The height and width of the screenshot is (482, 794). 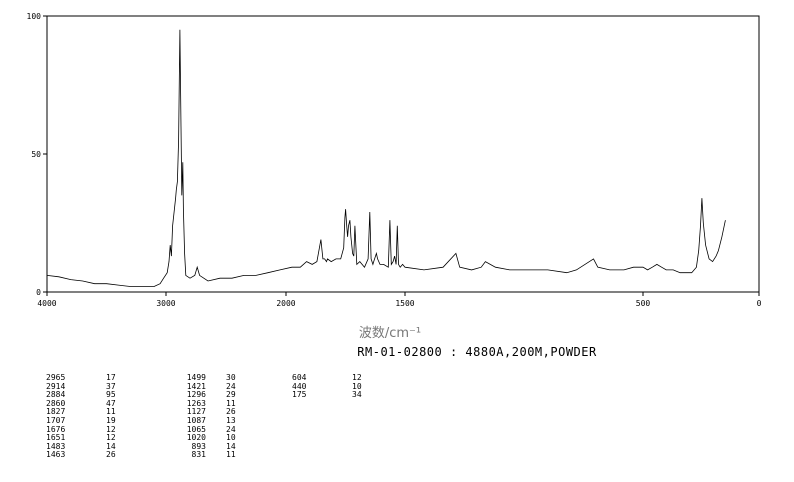 What do you see at coordinates (477, 352) in the screenshot?
I see `sample-title: RM-01-02800 : 4880A,200M,POWDER` at bounding box center [477, 352].